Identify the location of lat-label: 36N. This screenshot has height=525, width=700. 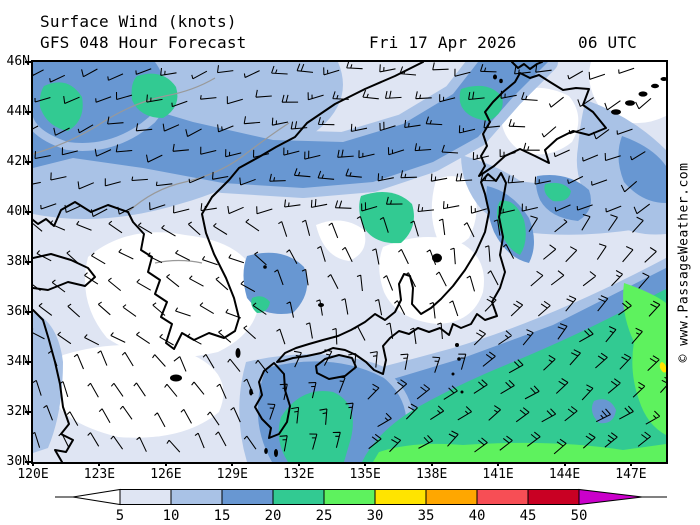
(18, 311).